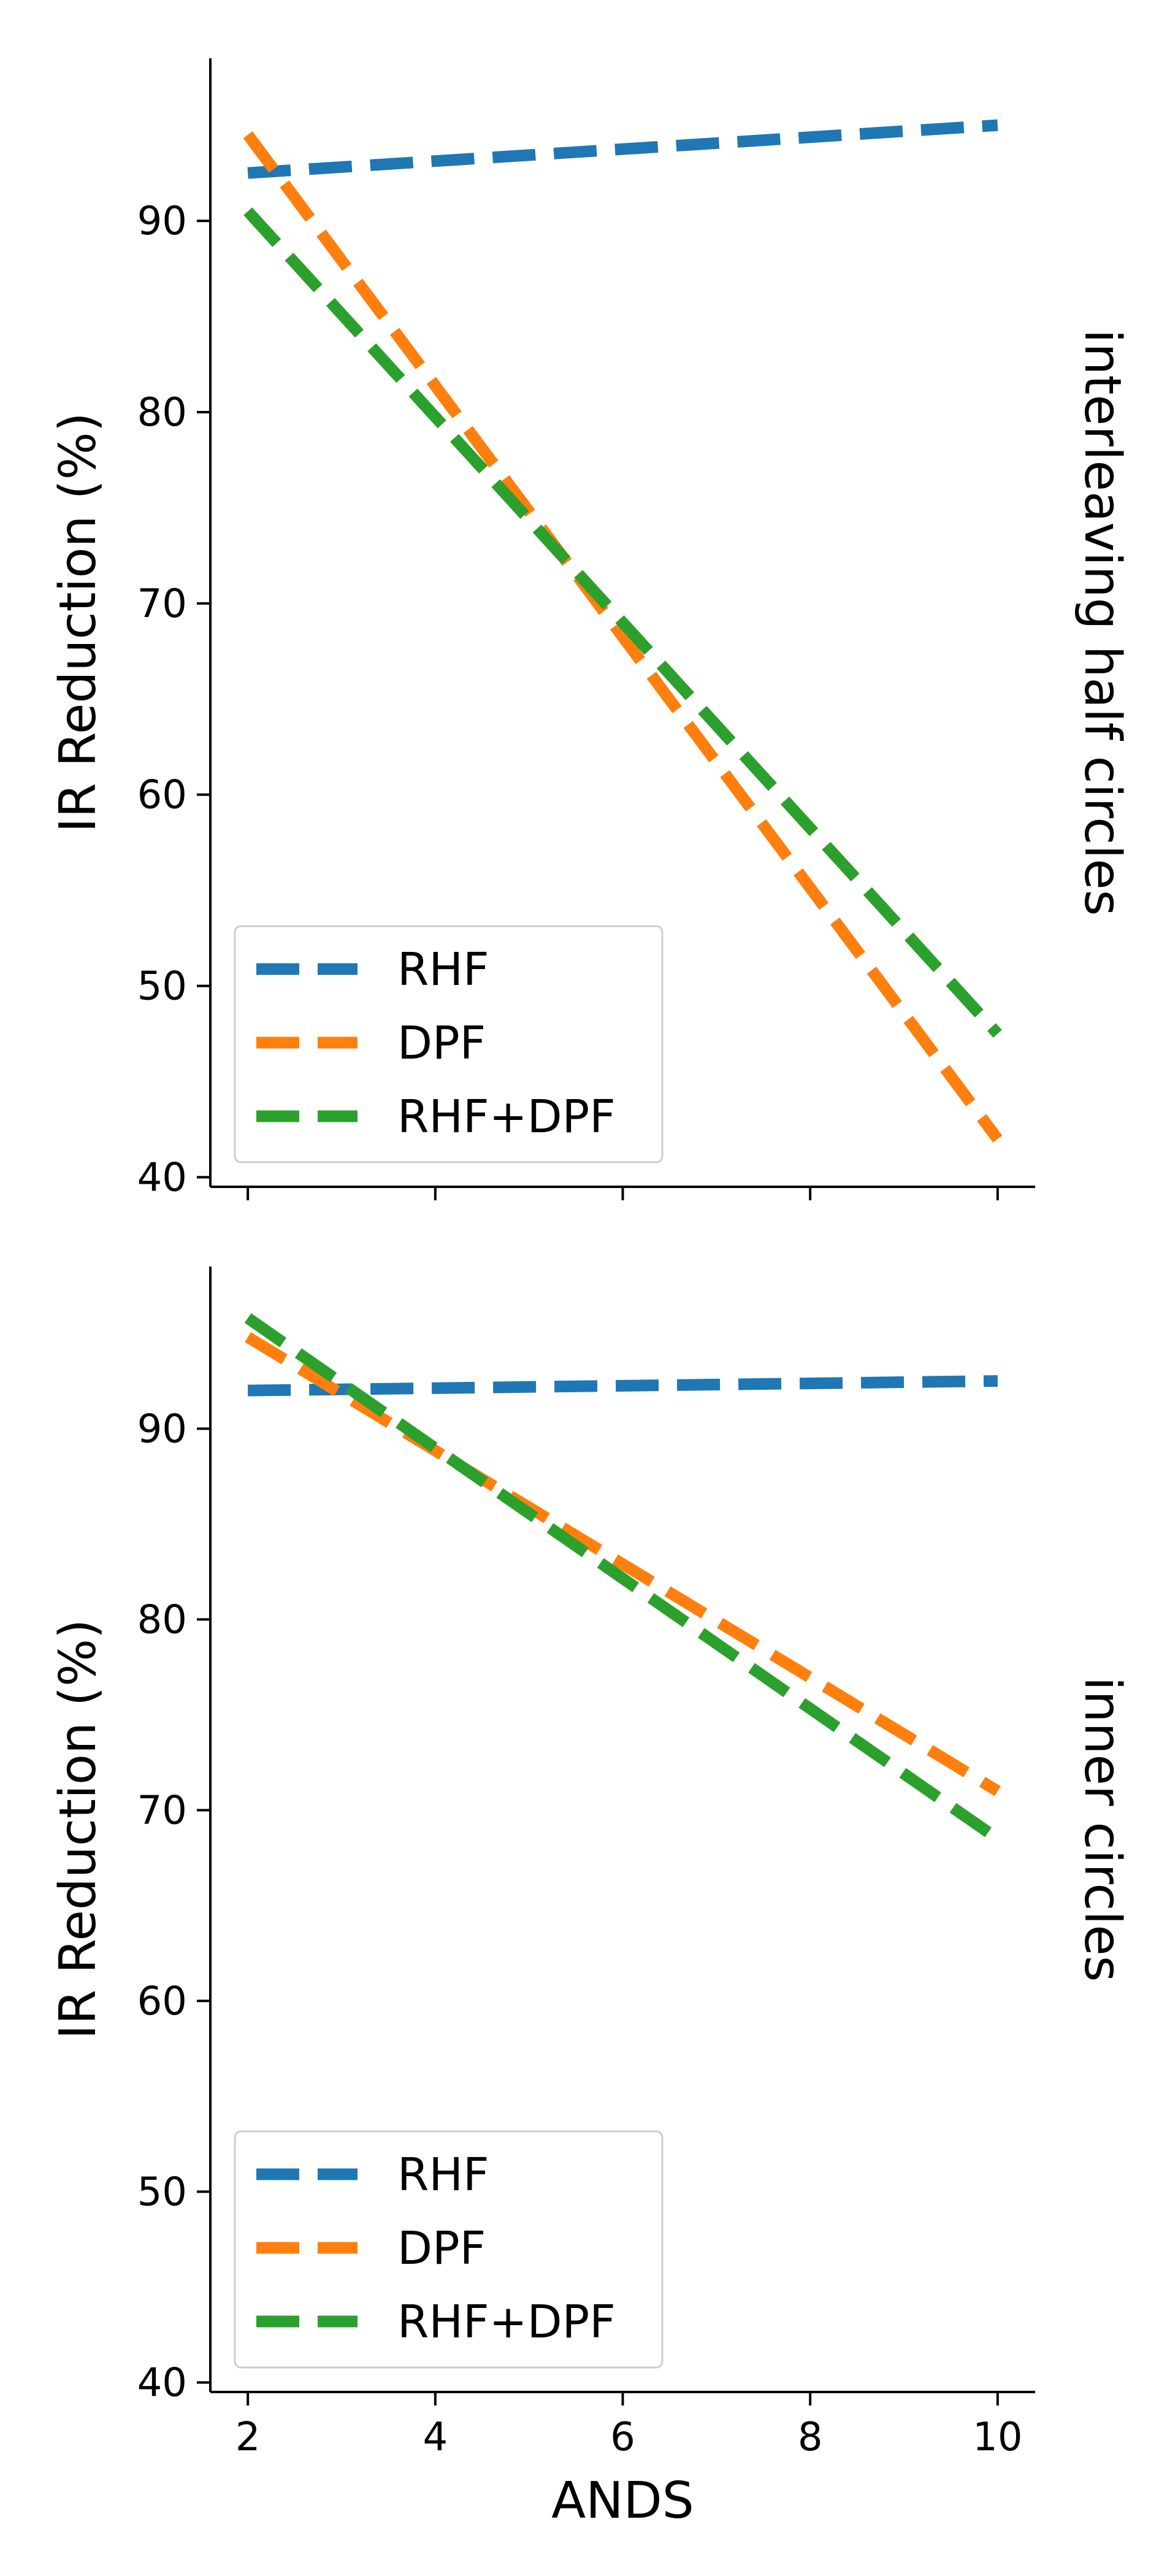 This screenshot has height=2576, width=1159. Describe the element at coordinates (623, 1564) in the screenshot. I see `series-line-dpf` at that location.